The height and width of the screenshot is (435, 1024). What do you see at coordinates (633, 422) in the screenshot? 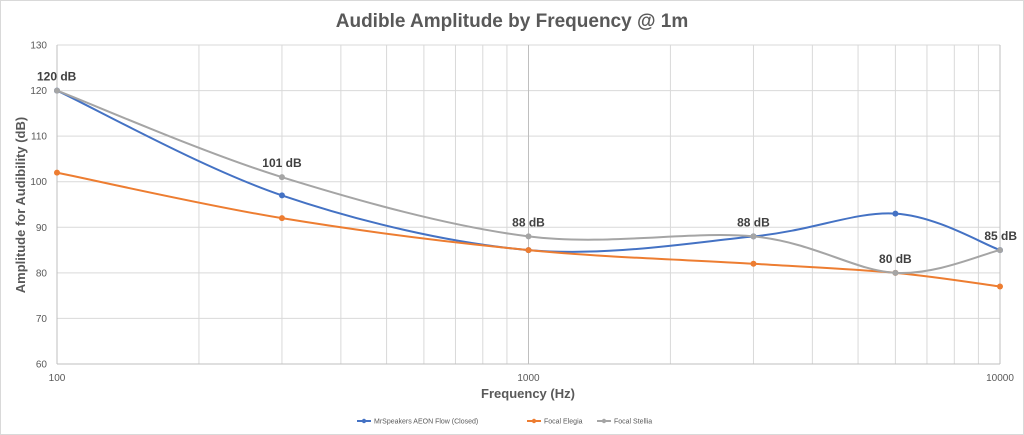
I see `legend-label: Focal Stellia` at bounding box center [633, 422].